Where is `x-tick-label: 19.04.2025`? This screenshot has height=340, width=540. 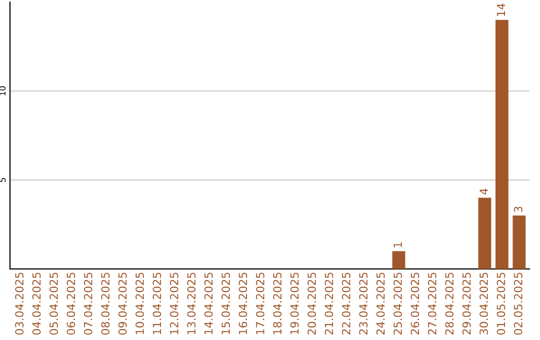 x-tick-label: 19.04.2025 is located at coordinates (294, 303).